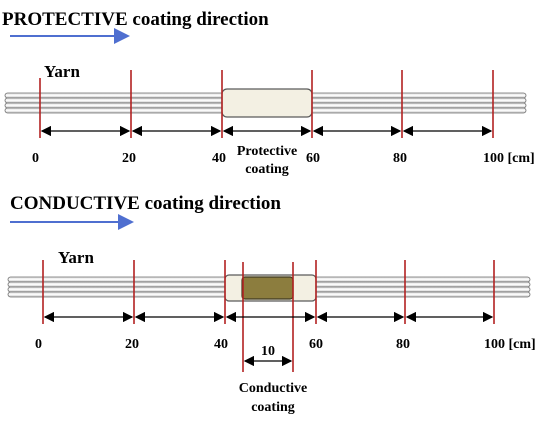 Image resolution: width=550 pixels, height=424 pixels. Describe the element at coordinates (76, 257) in the screenshot. I see `conductive-yarn-label: Yarn` at that location.